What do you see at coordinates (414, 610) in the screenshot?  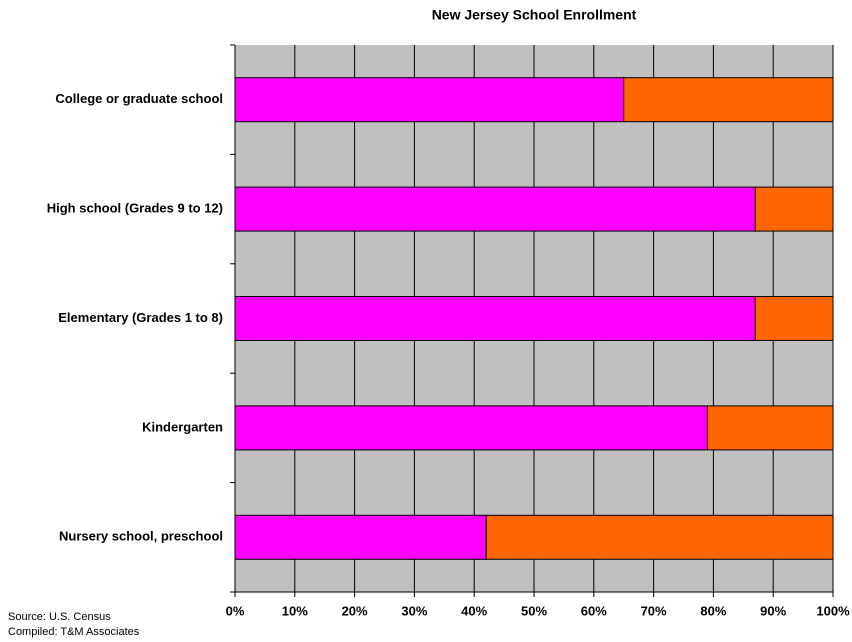 I see `x-tick-label: 30%` at bounding box center [414, 610].